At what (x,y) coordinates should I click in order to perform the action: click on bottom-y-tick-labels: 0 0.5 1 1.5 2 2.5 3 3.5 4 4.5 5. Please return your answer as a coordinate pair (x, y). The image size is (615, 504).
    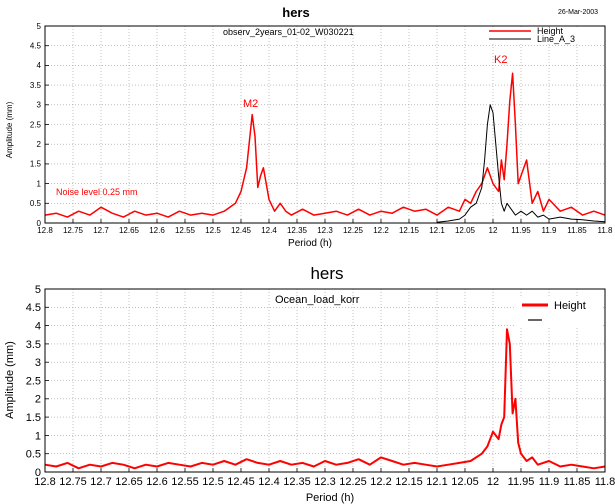
    Looking at the image, I should click on (33, 381).